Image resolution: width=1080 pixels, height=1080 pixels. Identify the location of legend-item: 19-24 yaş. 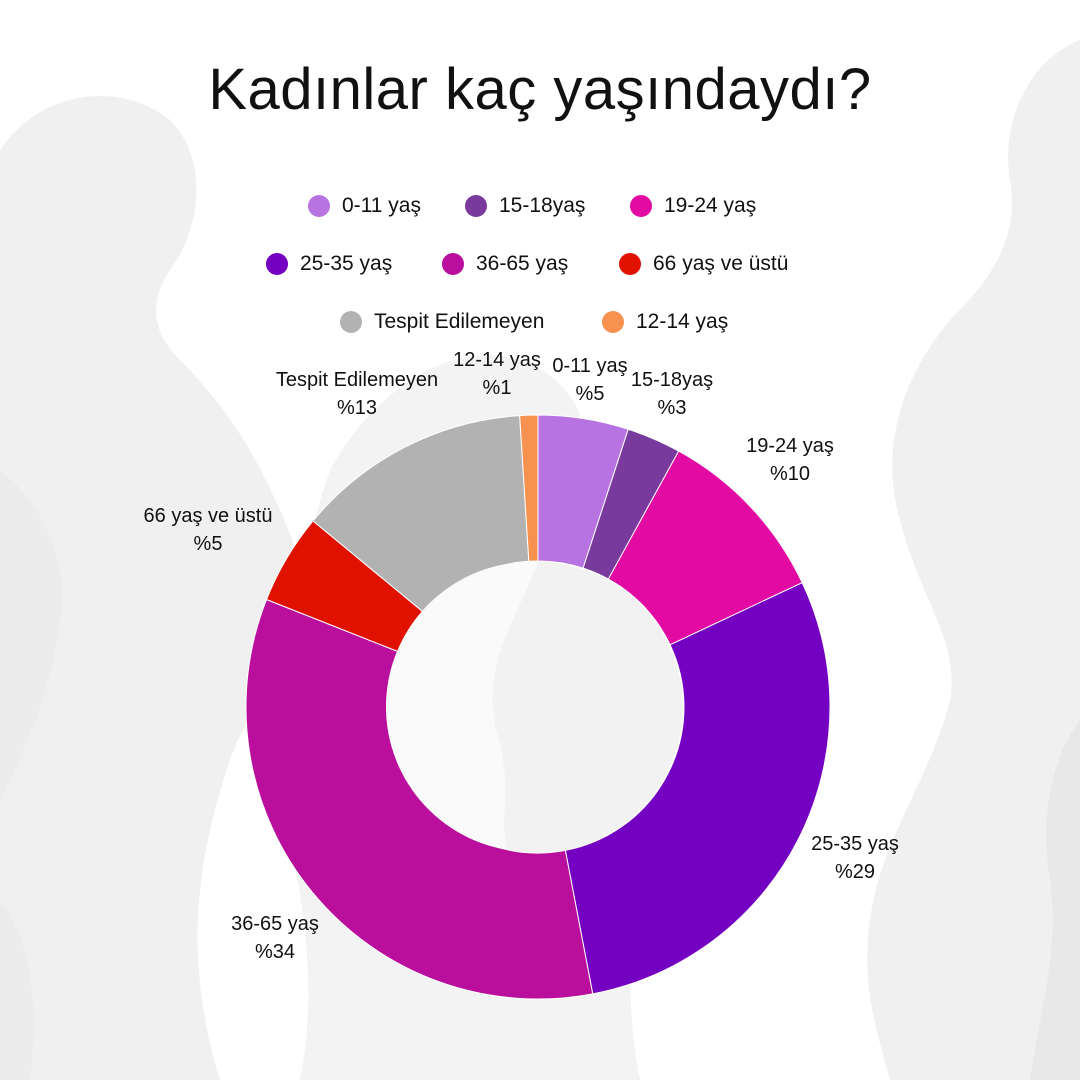
(693, 206).